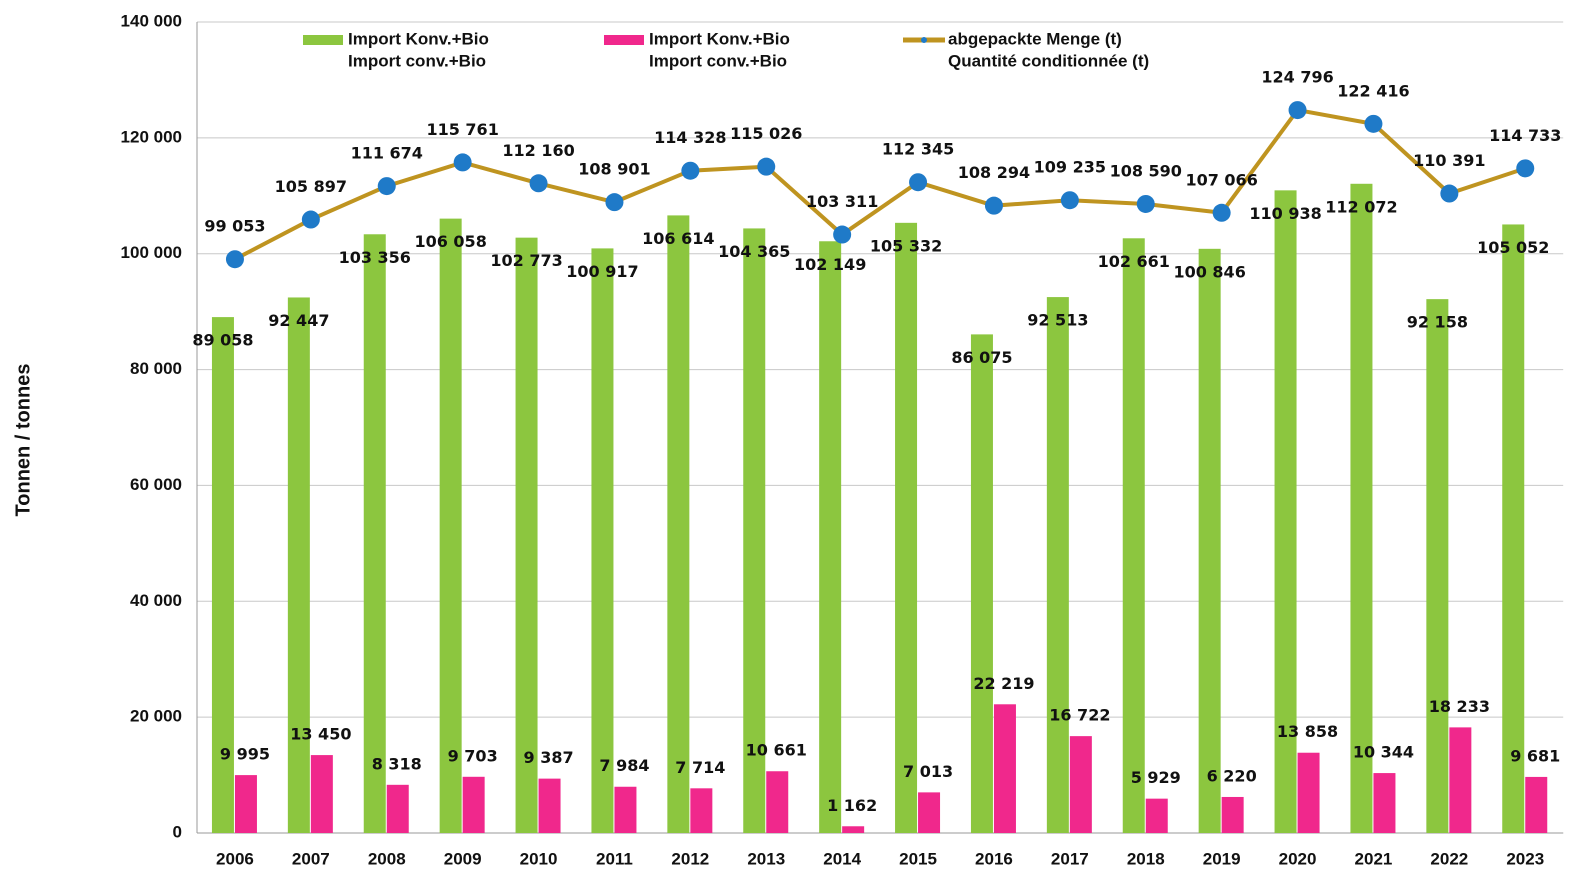  What do you see at coordinates (614, 858) in the screenshot?
I see `x-tick-label: 2011` at bounding box center [614, 858].